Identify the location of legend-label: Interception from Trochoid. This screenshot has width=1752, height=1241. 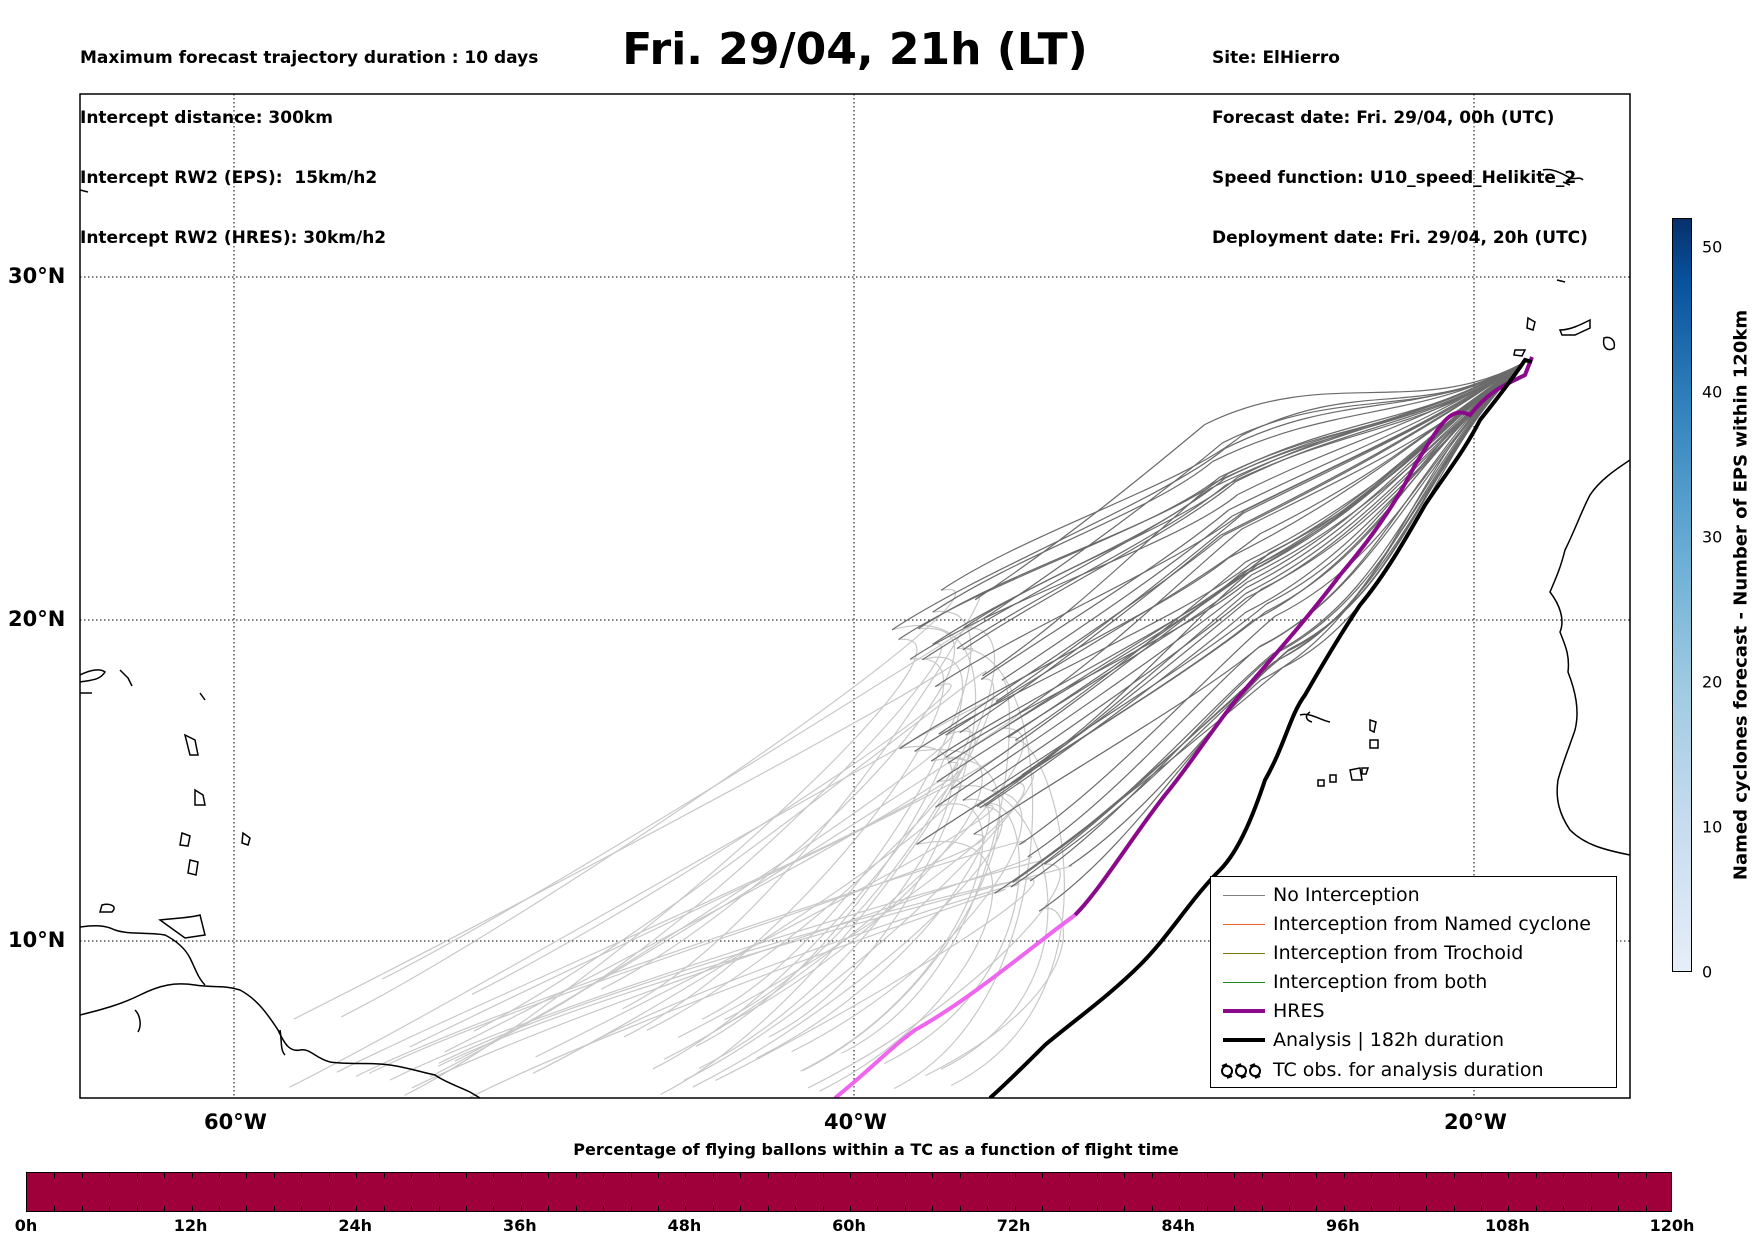
(1398, 953).